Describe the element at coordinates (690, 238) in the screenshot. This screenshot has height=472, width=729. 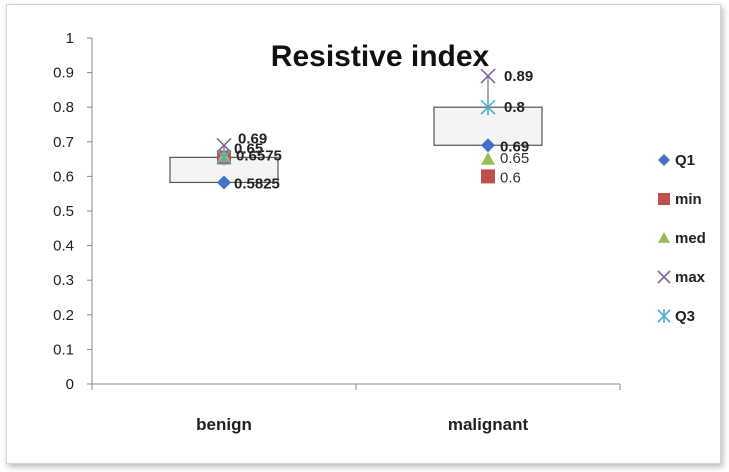
I see `legend-label-med: med` at that location.